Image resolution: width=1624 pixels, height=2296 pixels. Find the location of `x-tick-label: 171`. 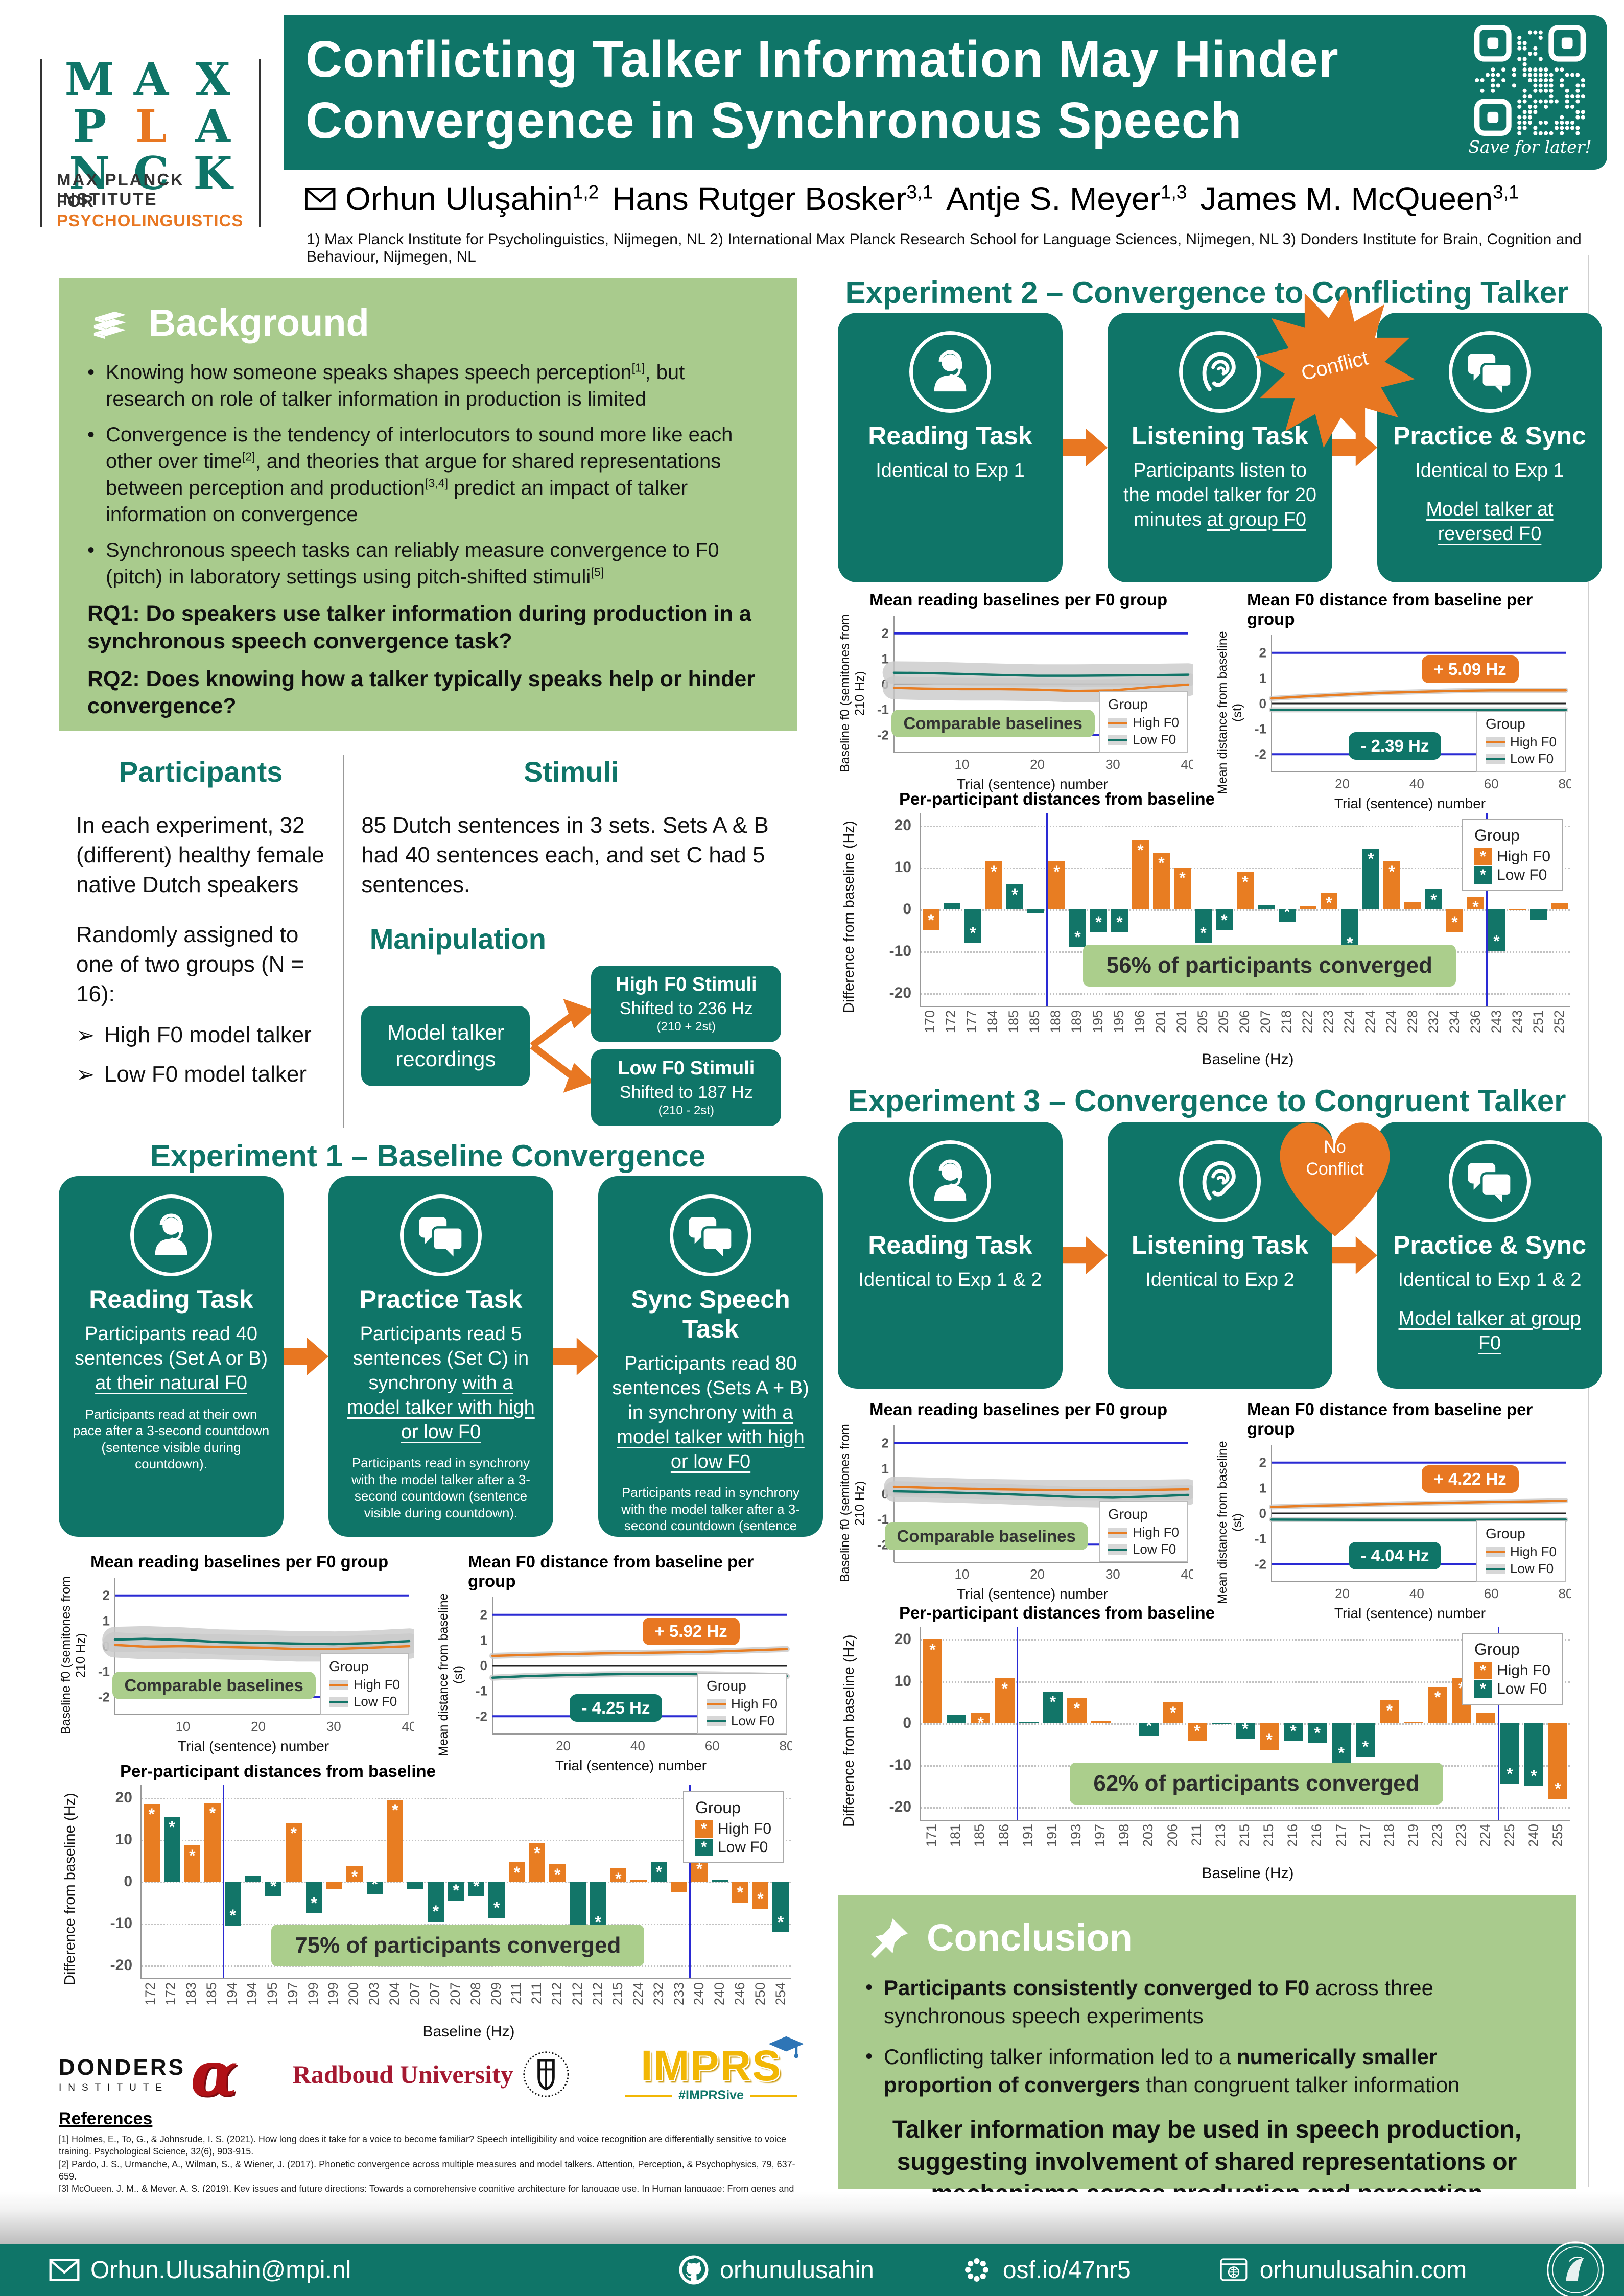

x-tick-label: 171 is located at coordinates (931, 1835).